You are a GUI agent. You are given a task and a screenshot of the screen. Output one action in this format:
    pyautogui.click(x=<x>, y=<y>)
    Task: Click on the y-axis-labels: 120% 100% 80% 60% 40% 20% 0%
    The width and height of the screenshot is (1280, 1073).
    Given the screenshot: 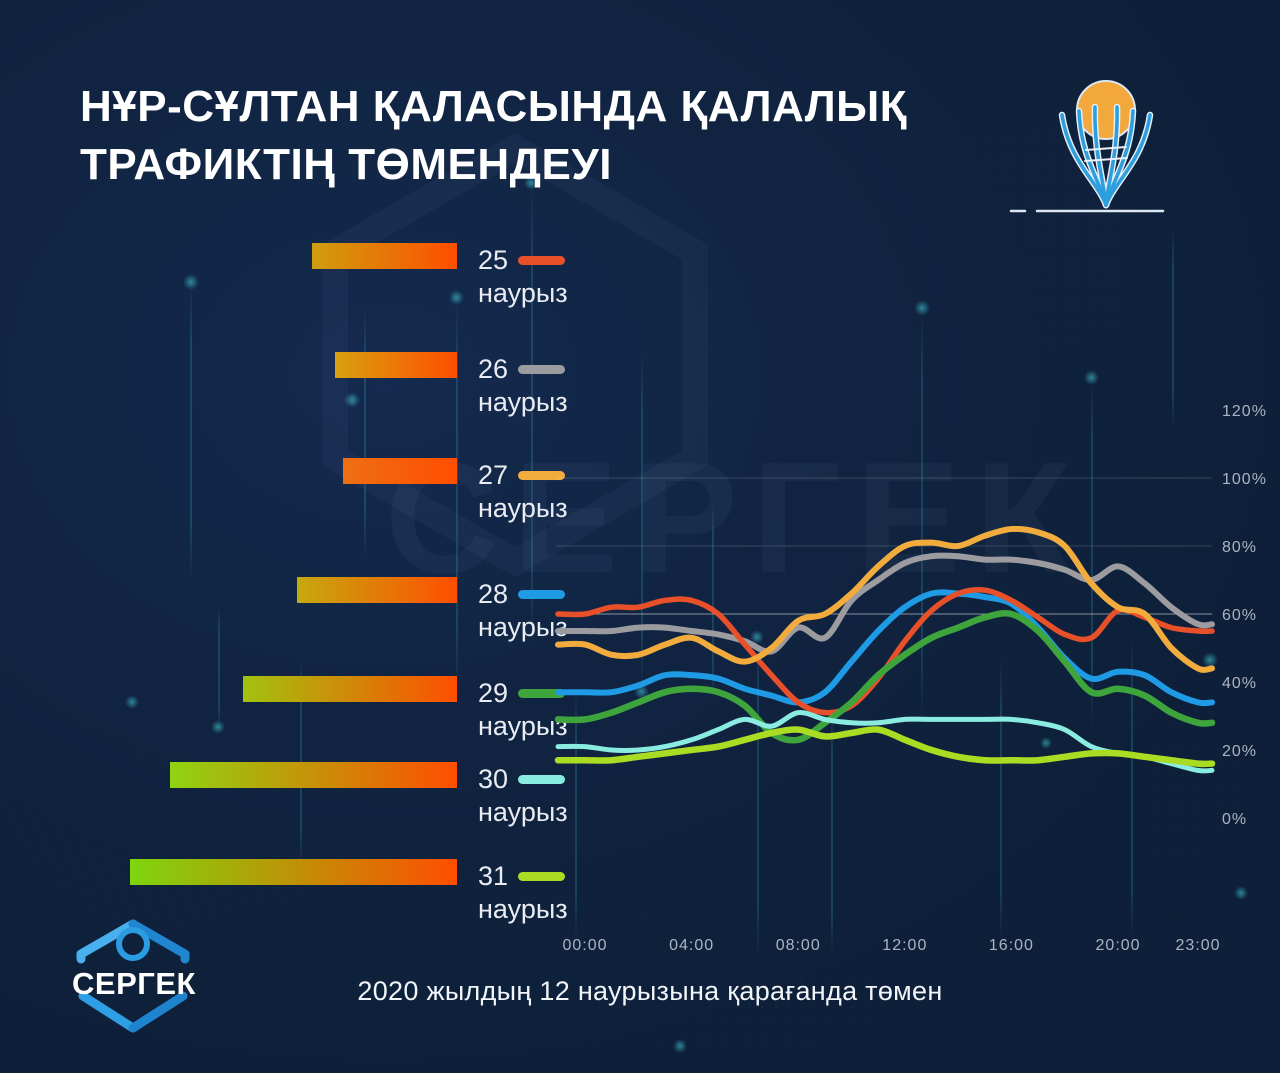 What is the action you would take?
    pyautogui.click(x=1244, y=615)
    